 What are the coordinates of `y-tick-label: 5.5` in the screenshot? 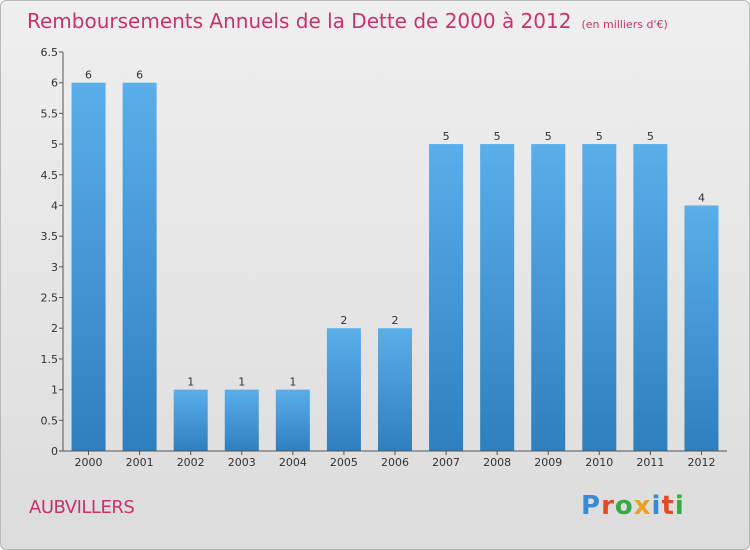 It's located at (50, 113).